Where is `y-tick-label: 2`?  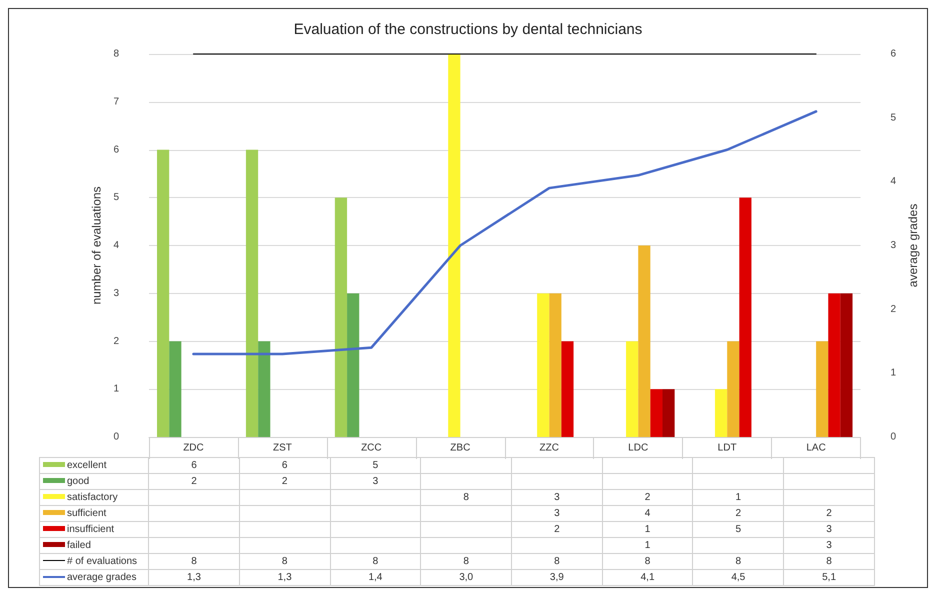
y-tick-label: 2 is located at coordinates (116, 341).